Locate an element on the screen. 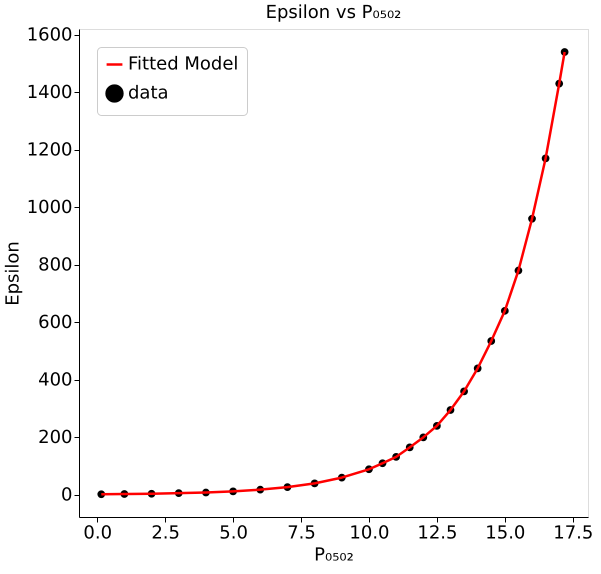 This screenshot has height=574, width=601. y-tick-label: 200 is located at coordinates (55, 437).